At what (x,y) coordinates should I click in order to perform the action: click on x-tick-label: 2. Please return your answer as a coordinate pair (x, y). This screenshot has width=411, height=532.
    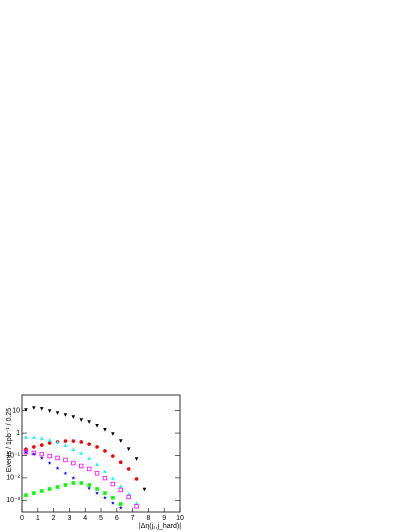
    Looking at the image, I should click on (54, 518).